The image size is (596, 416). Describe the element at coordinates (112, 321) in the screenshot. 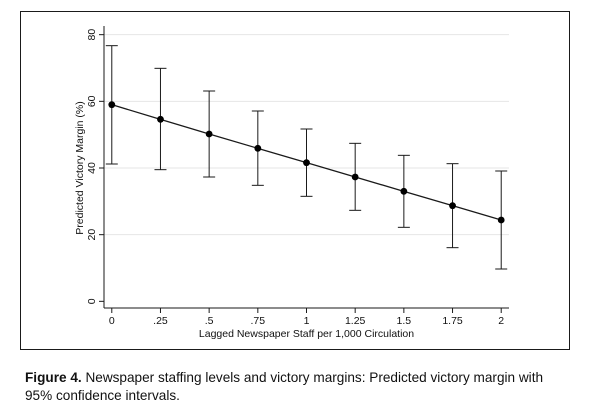

I see `x-tick-label-0: 0` at that location.